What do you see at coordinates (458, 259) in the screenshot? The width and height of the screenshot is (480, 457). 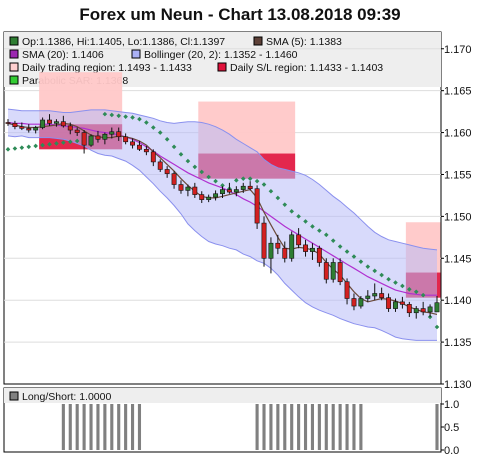 I see `y-tick-label: 1.145` at bounding box center [458, 259].